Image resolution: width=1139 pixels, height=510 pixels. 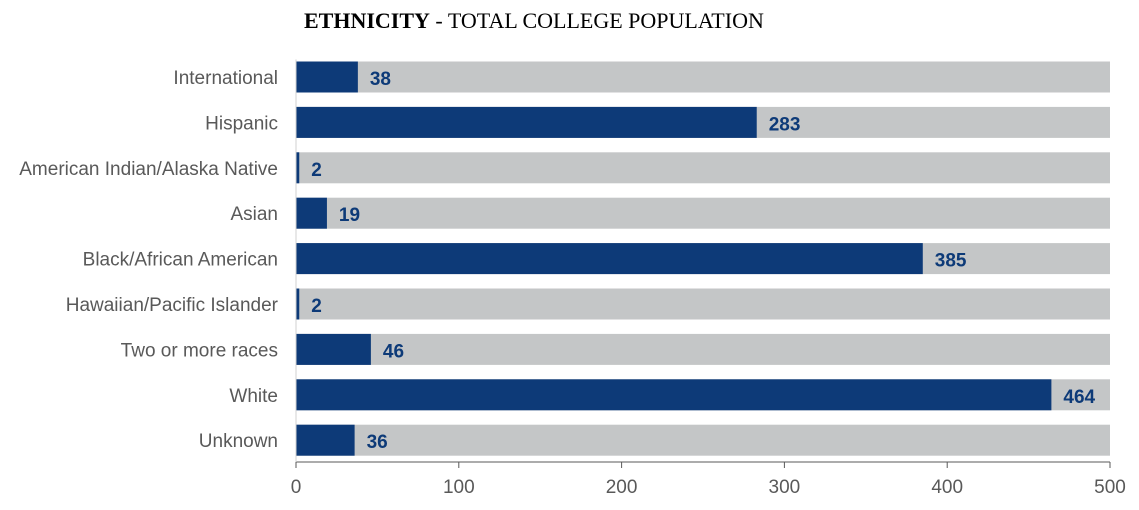 What do you see at coordinates (238, 441) in the screenshot?
I see `category-label: Unknown` at bounding box center [238, 441].